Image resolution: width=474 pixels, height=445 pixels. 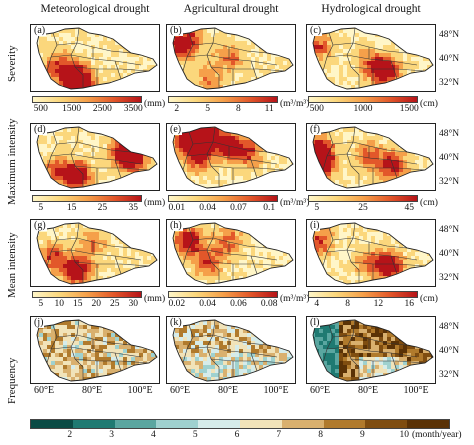 What do you see at coordinates (269, 208) in the screenshot?
I see `colorbar-tick-label: 0.1` at bounding box center [269, 208].